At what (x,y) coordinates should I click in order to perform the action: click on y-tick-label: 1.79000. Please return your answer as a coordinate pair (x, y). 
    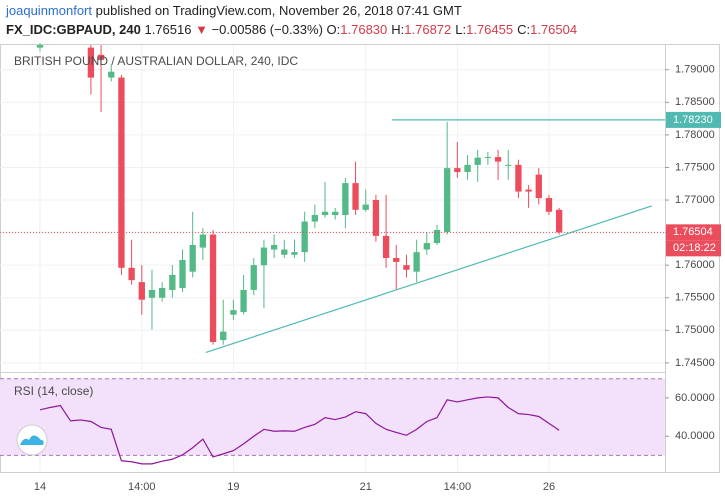
    Looking at the image, I should click on (695, 70).